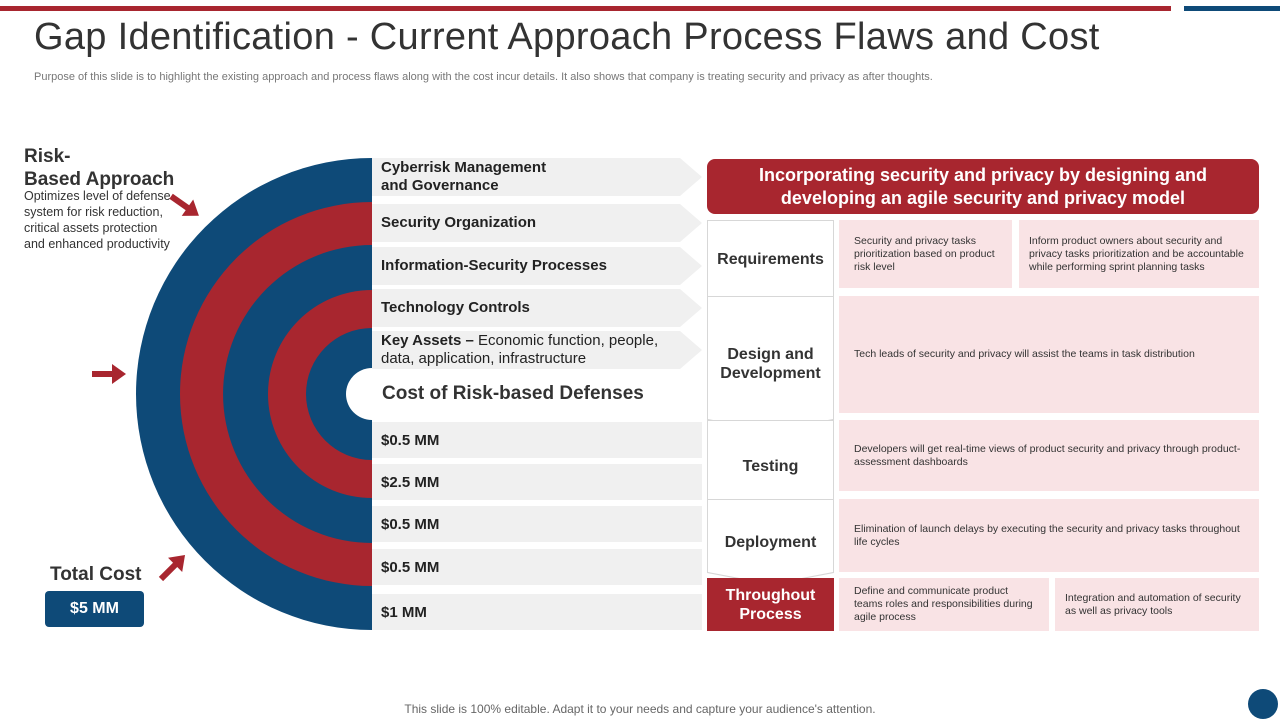 This screenshot has height=720, width=1280. I want to click on corner-dot, so click(1263, 704).